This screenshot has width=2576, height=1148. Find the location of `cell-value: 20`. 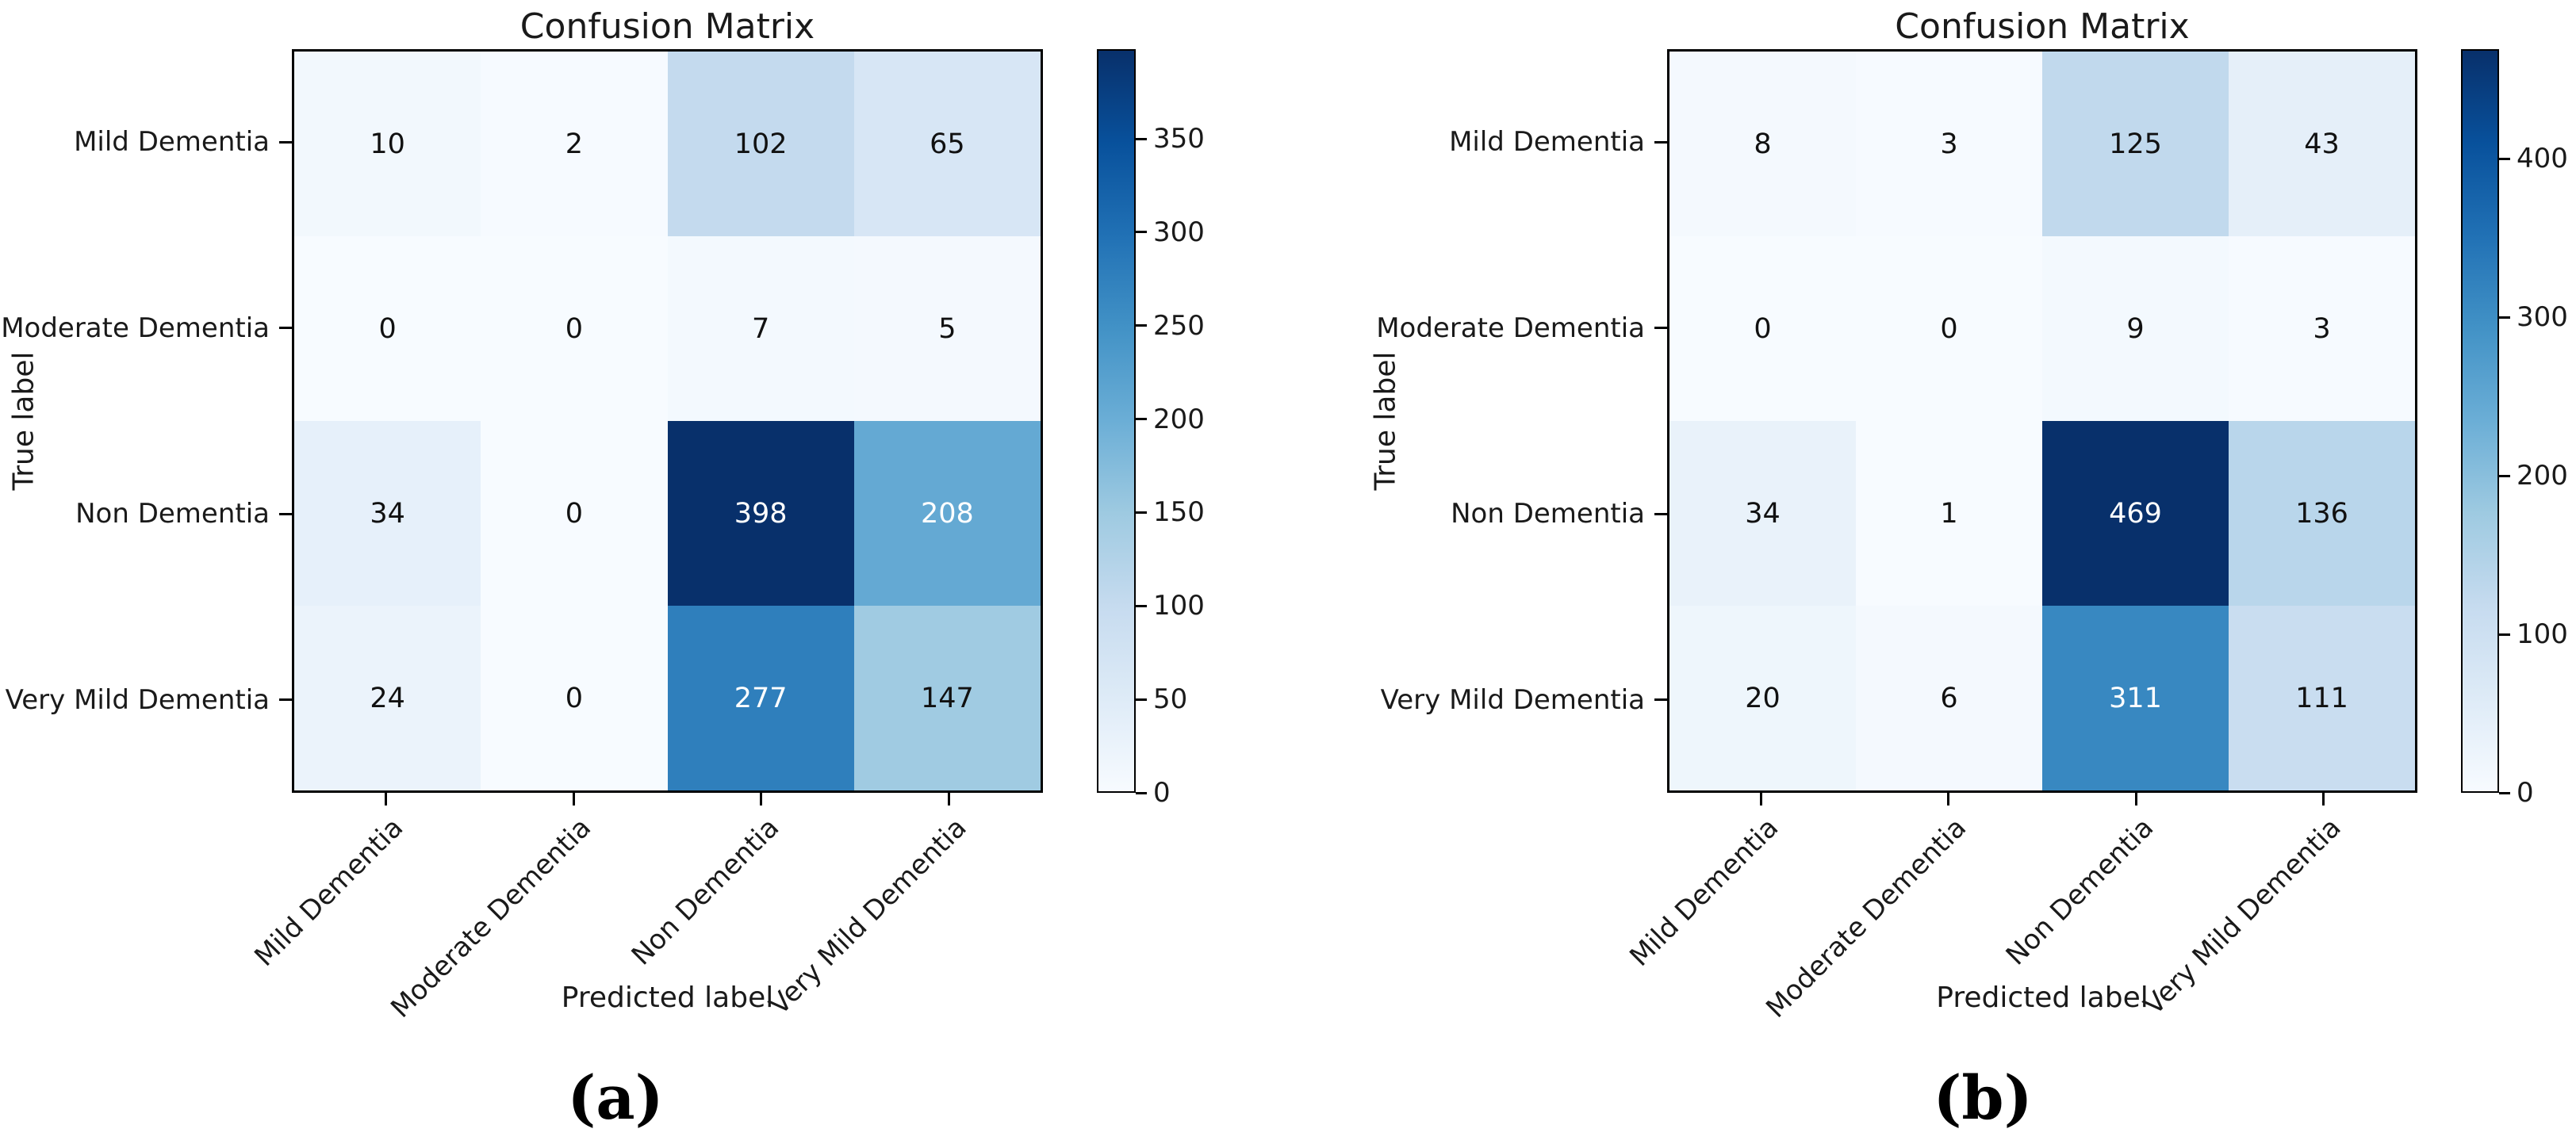

cell-value: 20 is located at coordinates (1763, 698).